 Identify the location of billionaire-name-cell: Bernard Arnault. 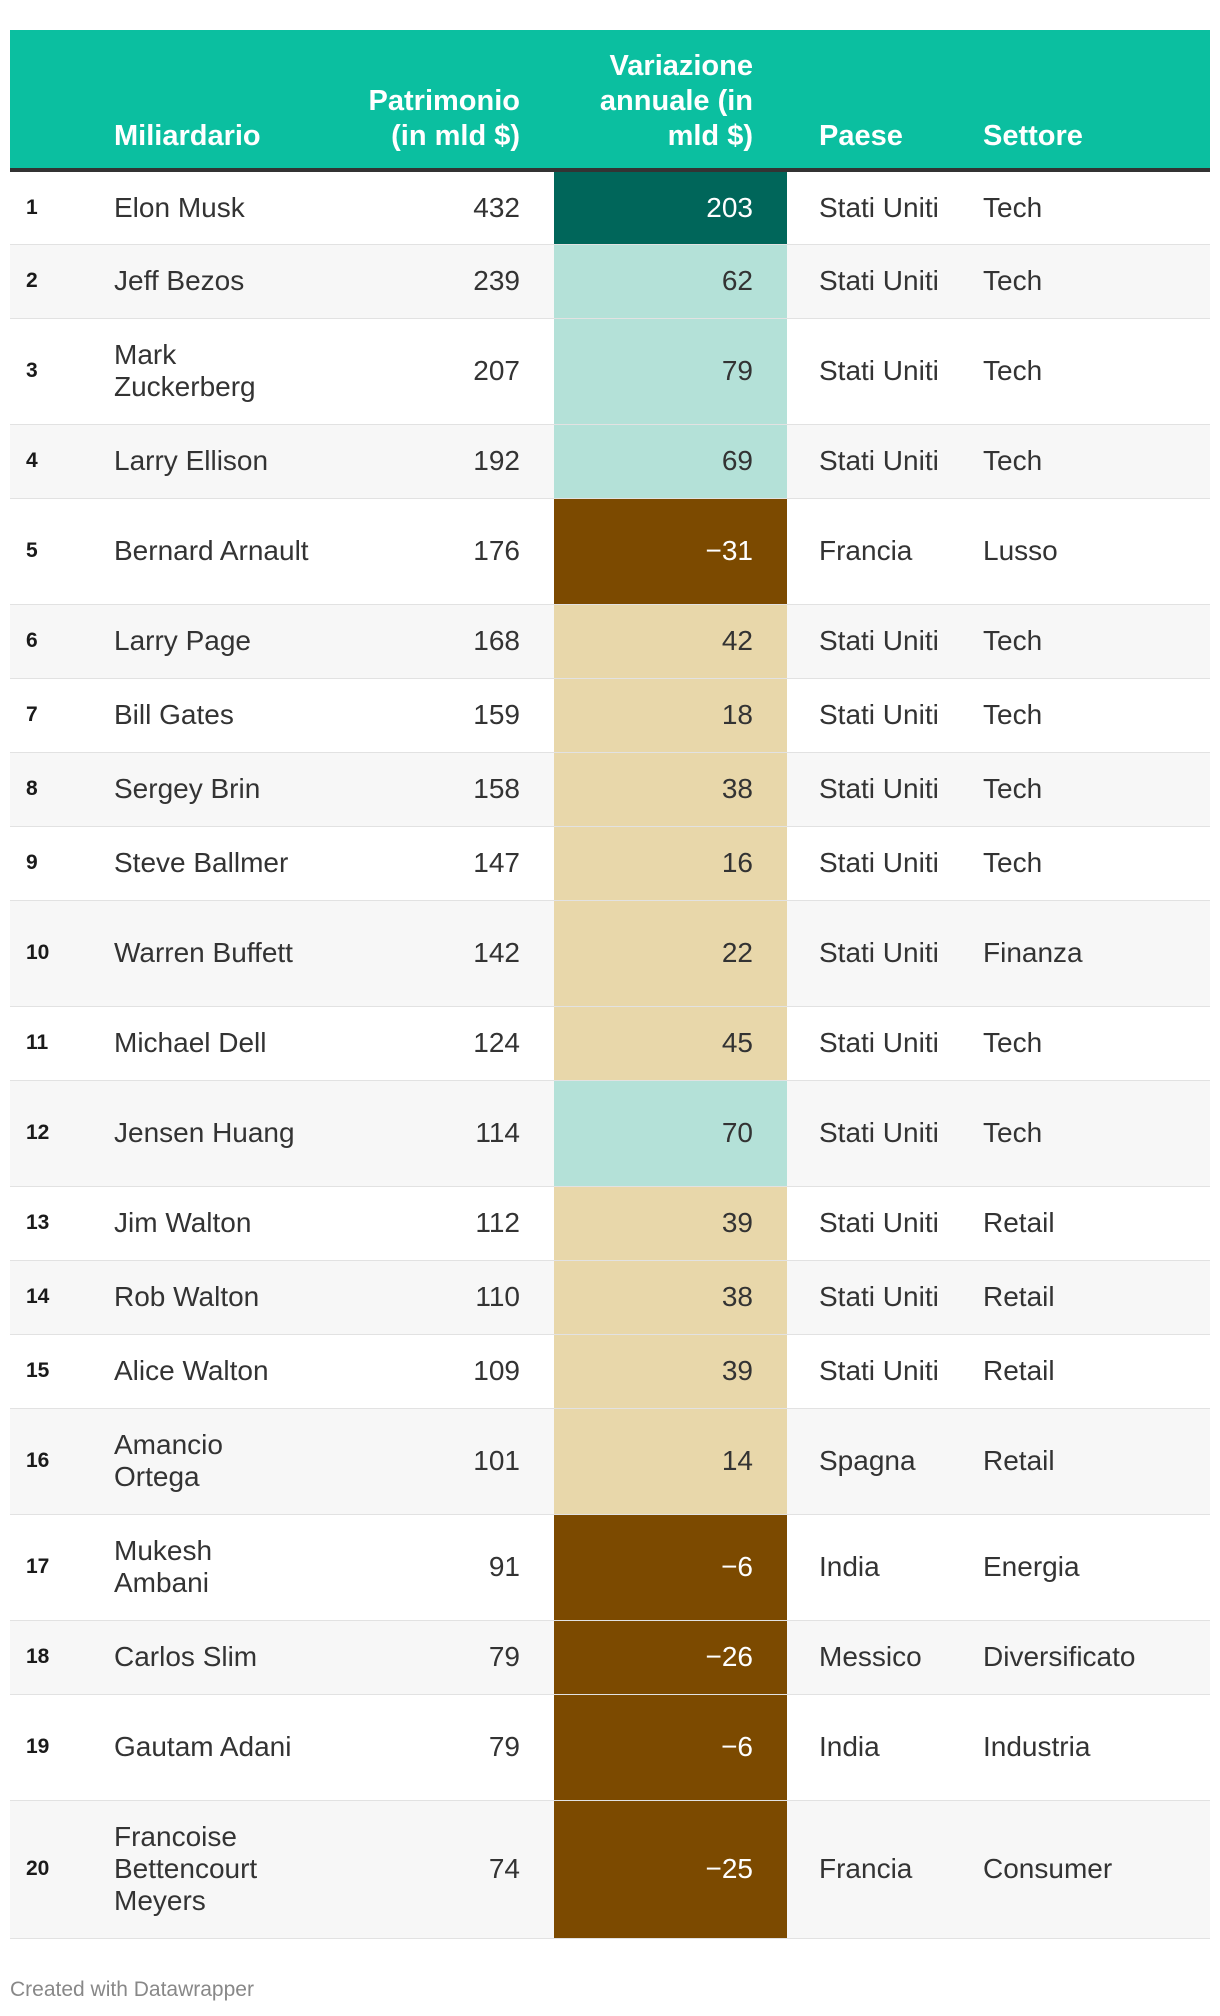
(211, 550).